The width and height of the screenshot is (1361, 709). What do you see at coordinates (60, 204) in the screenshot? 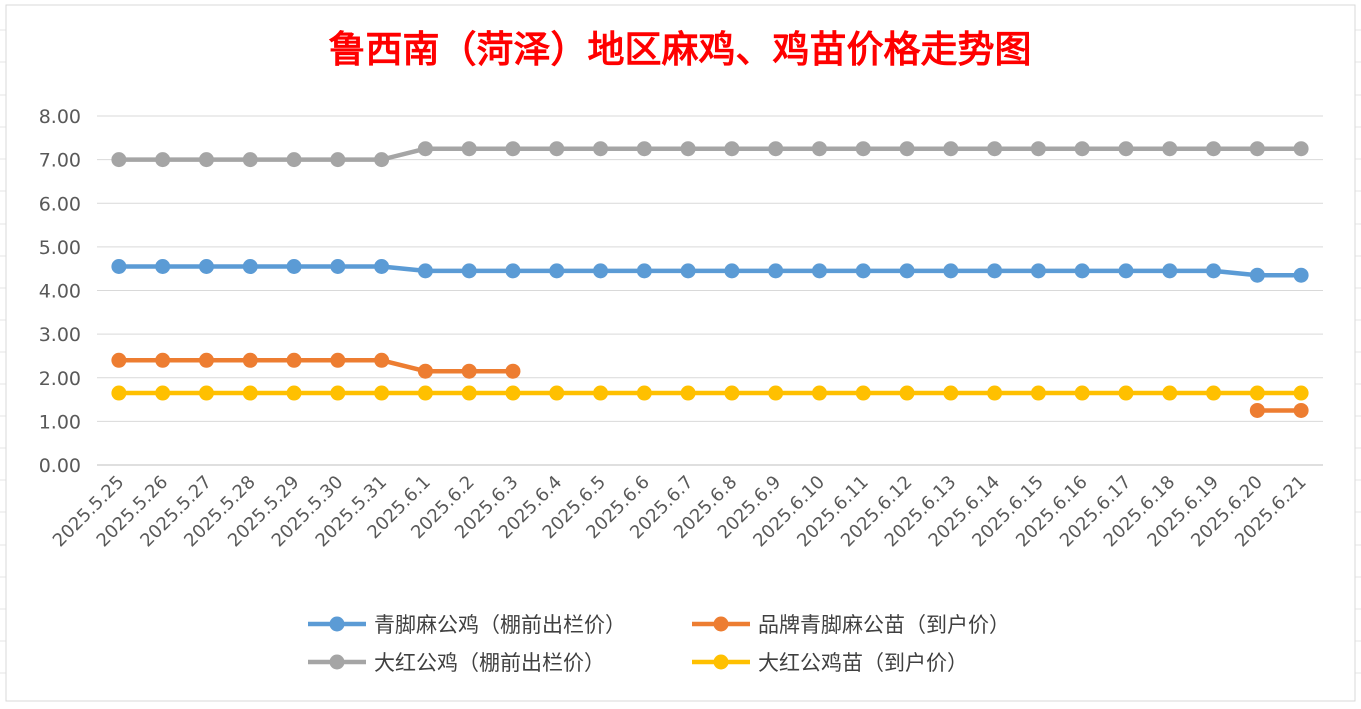
I see `y-tick-label: 6.00` at bounding box center [60, 204].